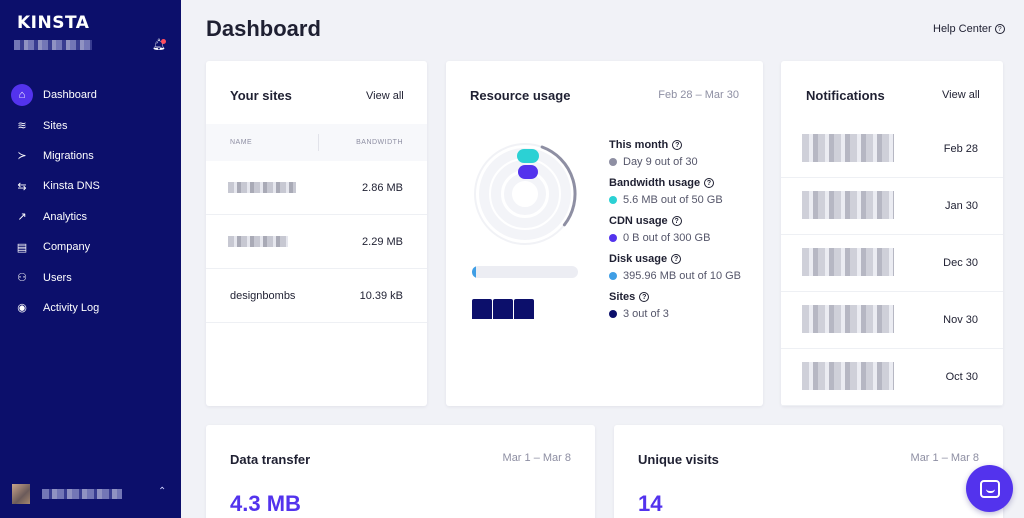 This screenshot has width=1024, height=518. I want to click on column-divider, so click(318, 142).